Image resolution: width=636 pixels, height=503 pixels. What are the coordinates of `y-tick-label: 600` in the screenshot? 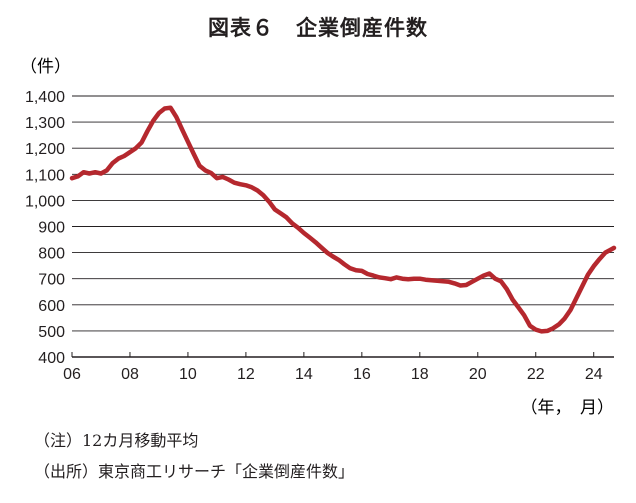 It's located at (51, 306).